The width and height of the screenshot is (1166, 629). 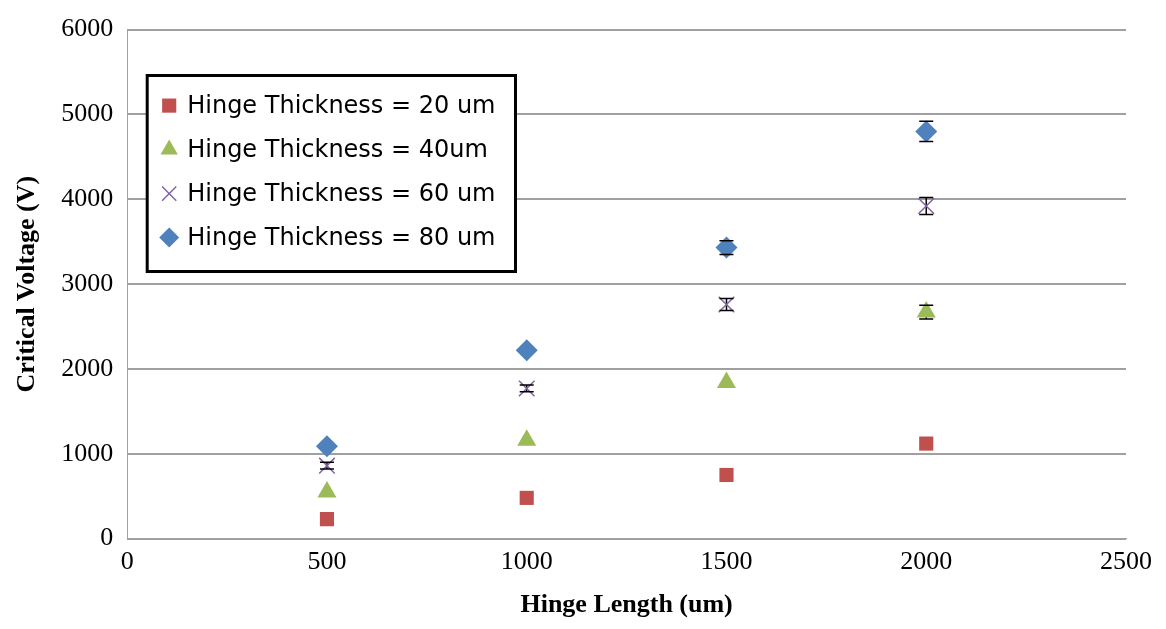 I want to click on y-tick-label: 3000, so click(x=87, y=282).